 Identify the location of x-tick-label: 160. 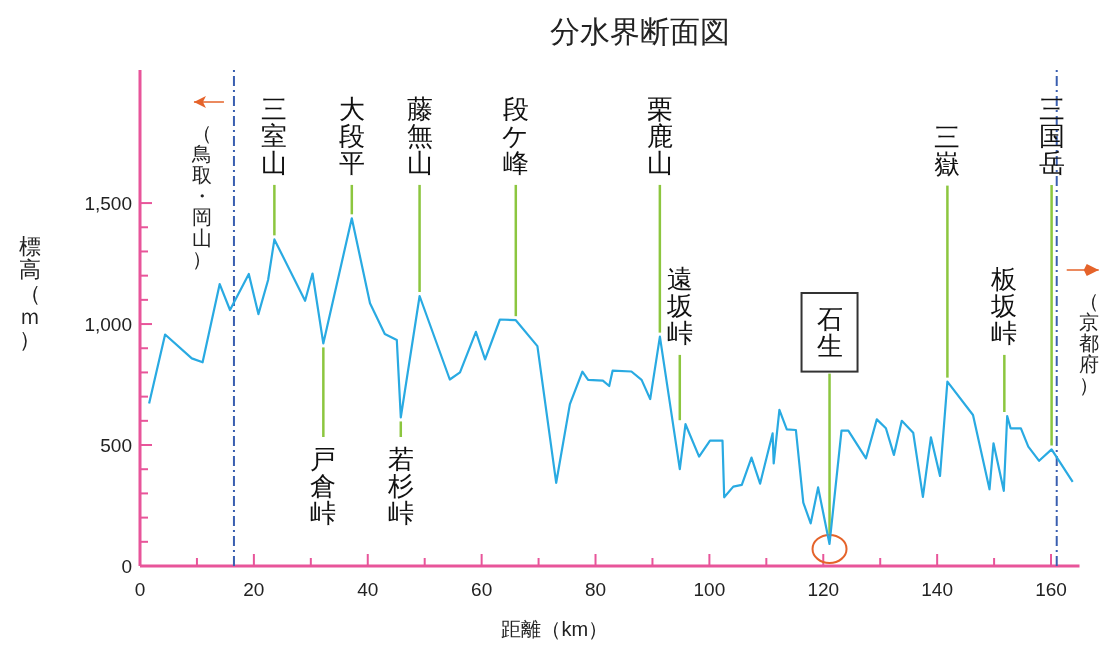
(1051, 589).